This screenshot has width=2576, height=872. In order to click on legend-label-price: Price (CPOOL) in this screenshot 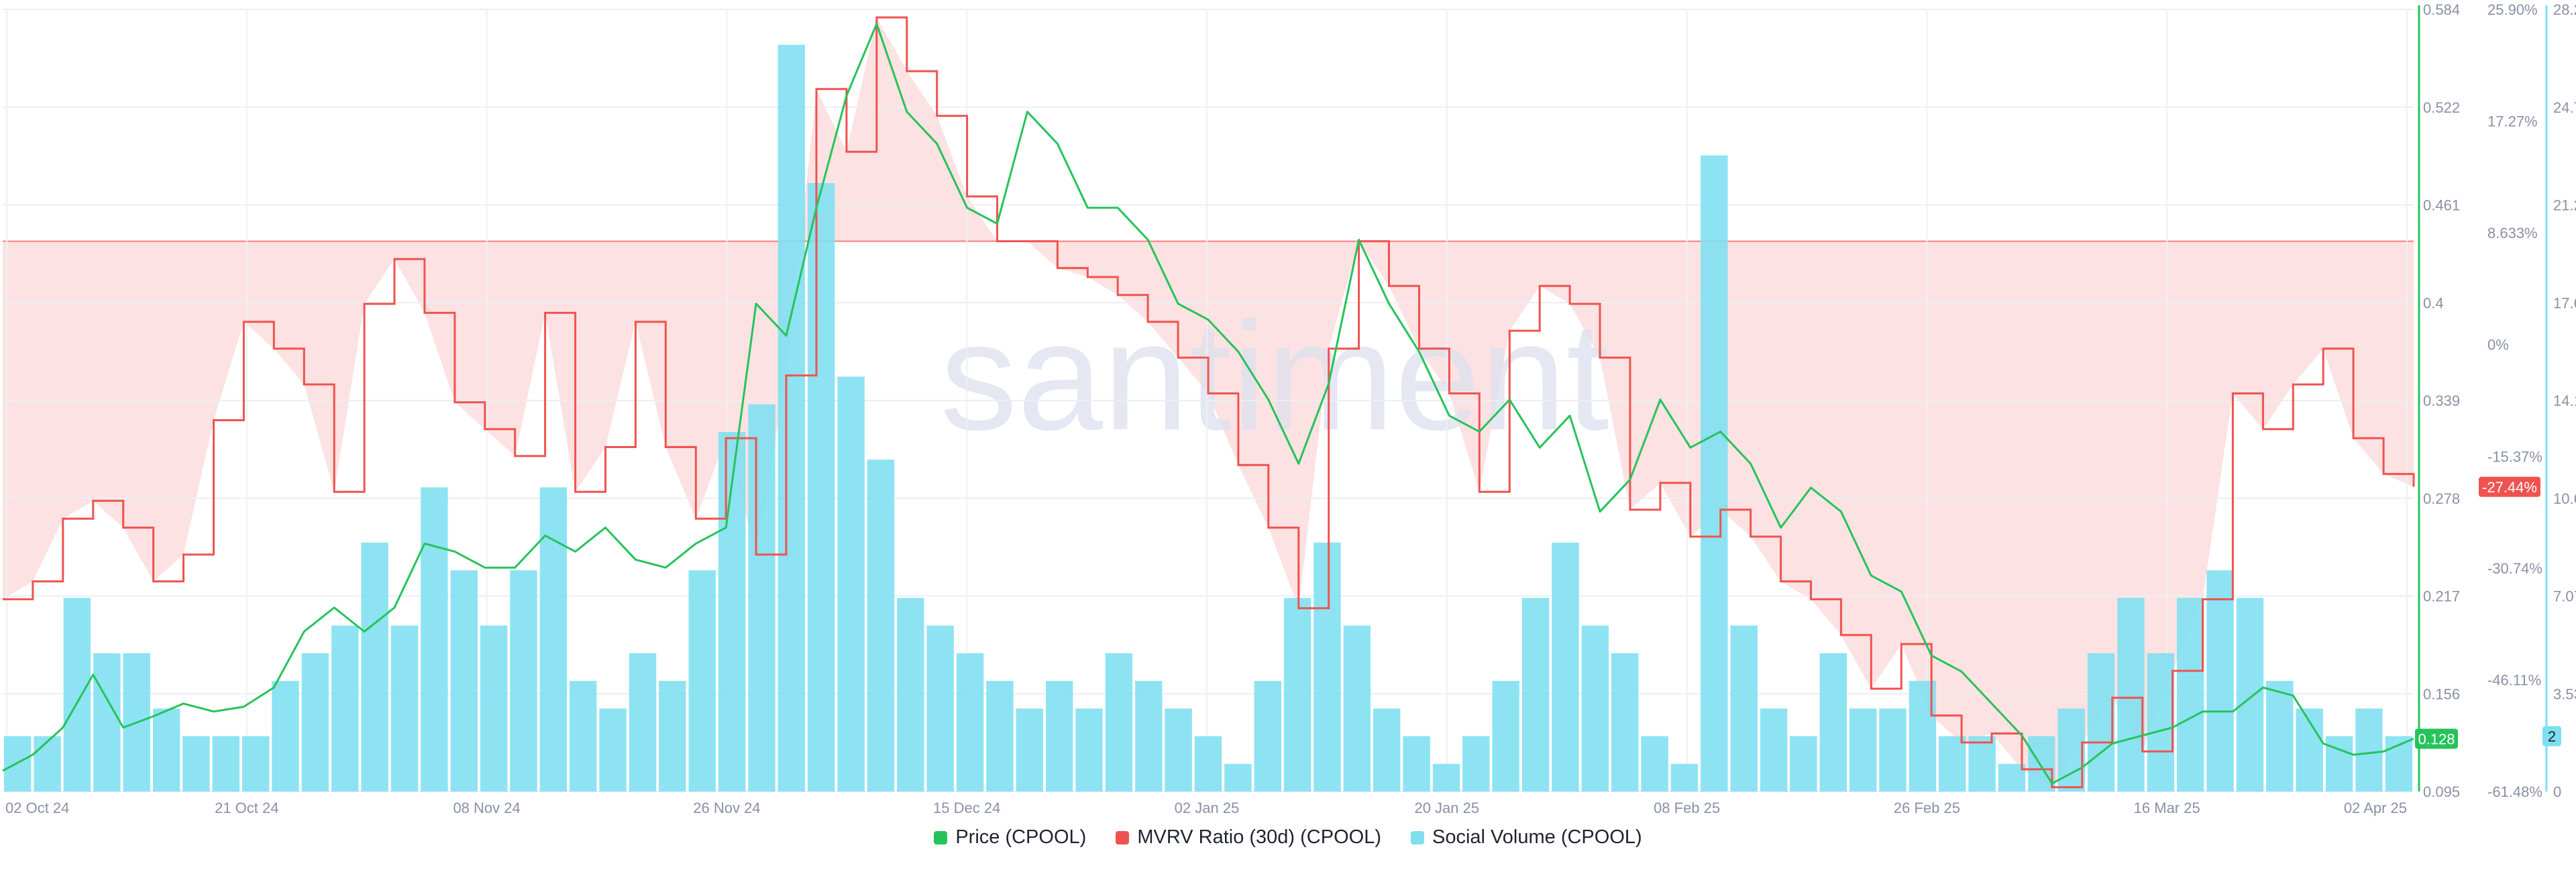, I will do `click(1021, 837)`.